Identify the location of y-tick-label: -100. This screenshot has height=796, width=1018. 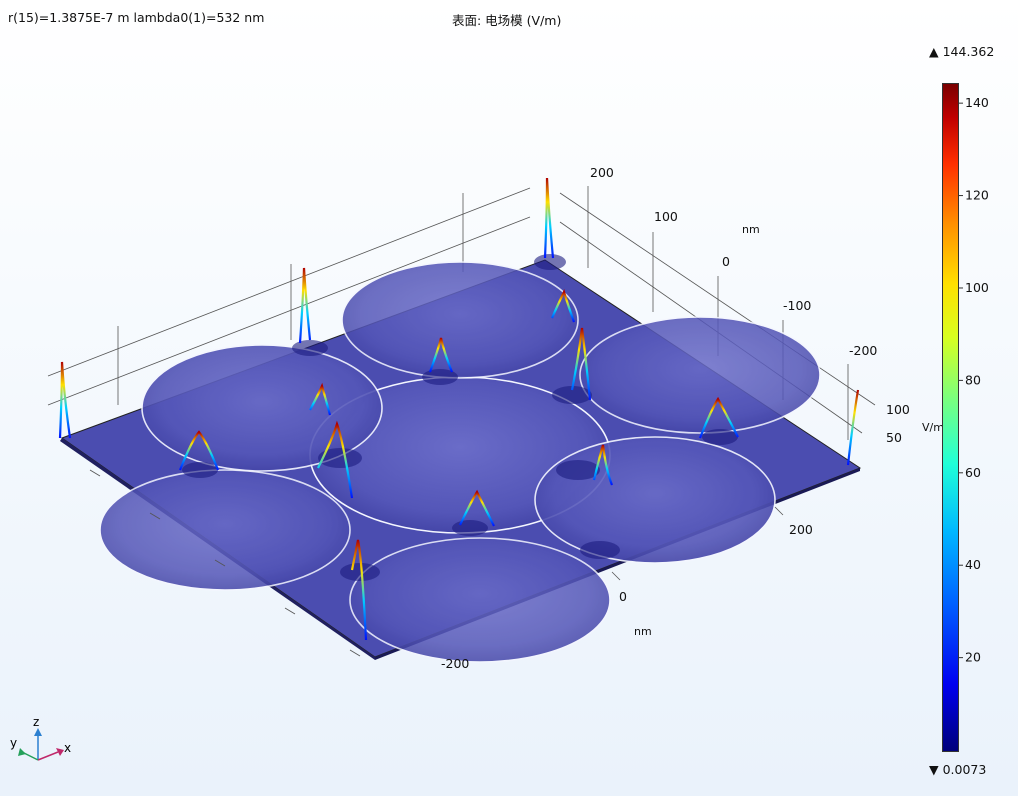
(797, 305).